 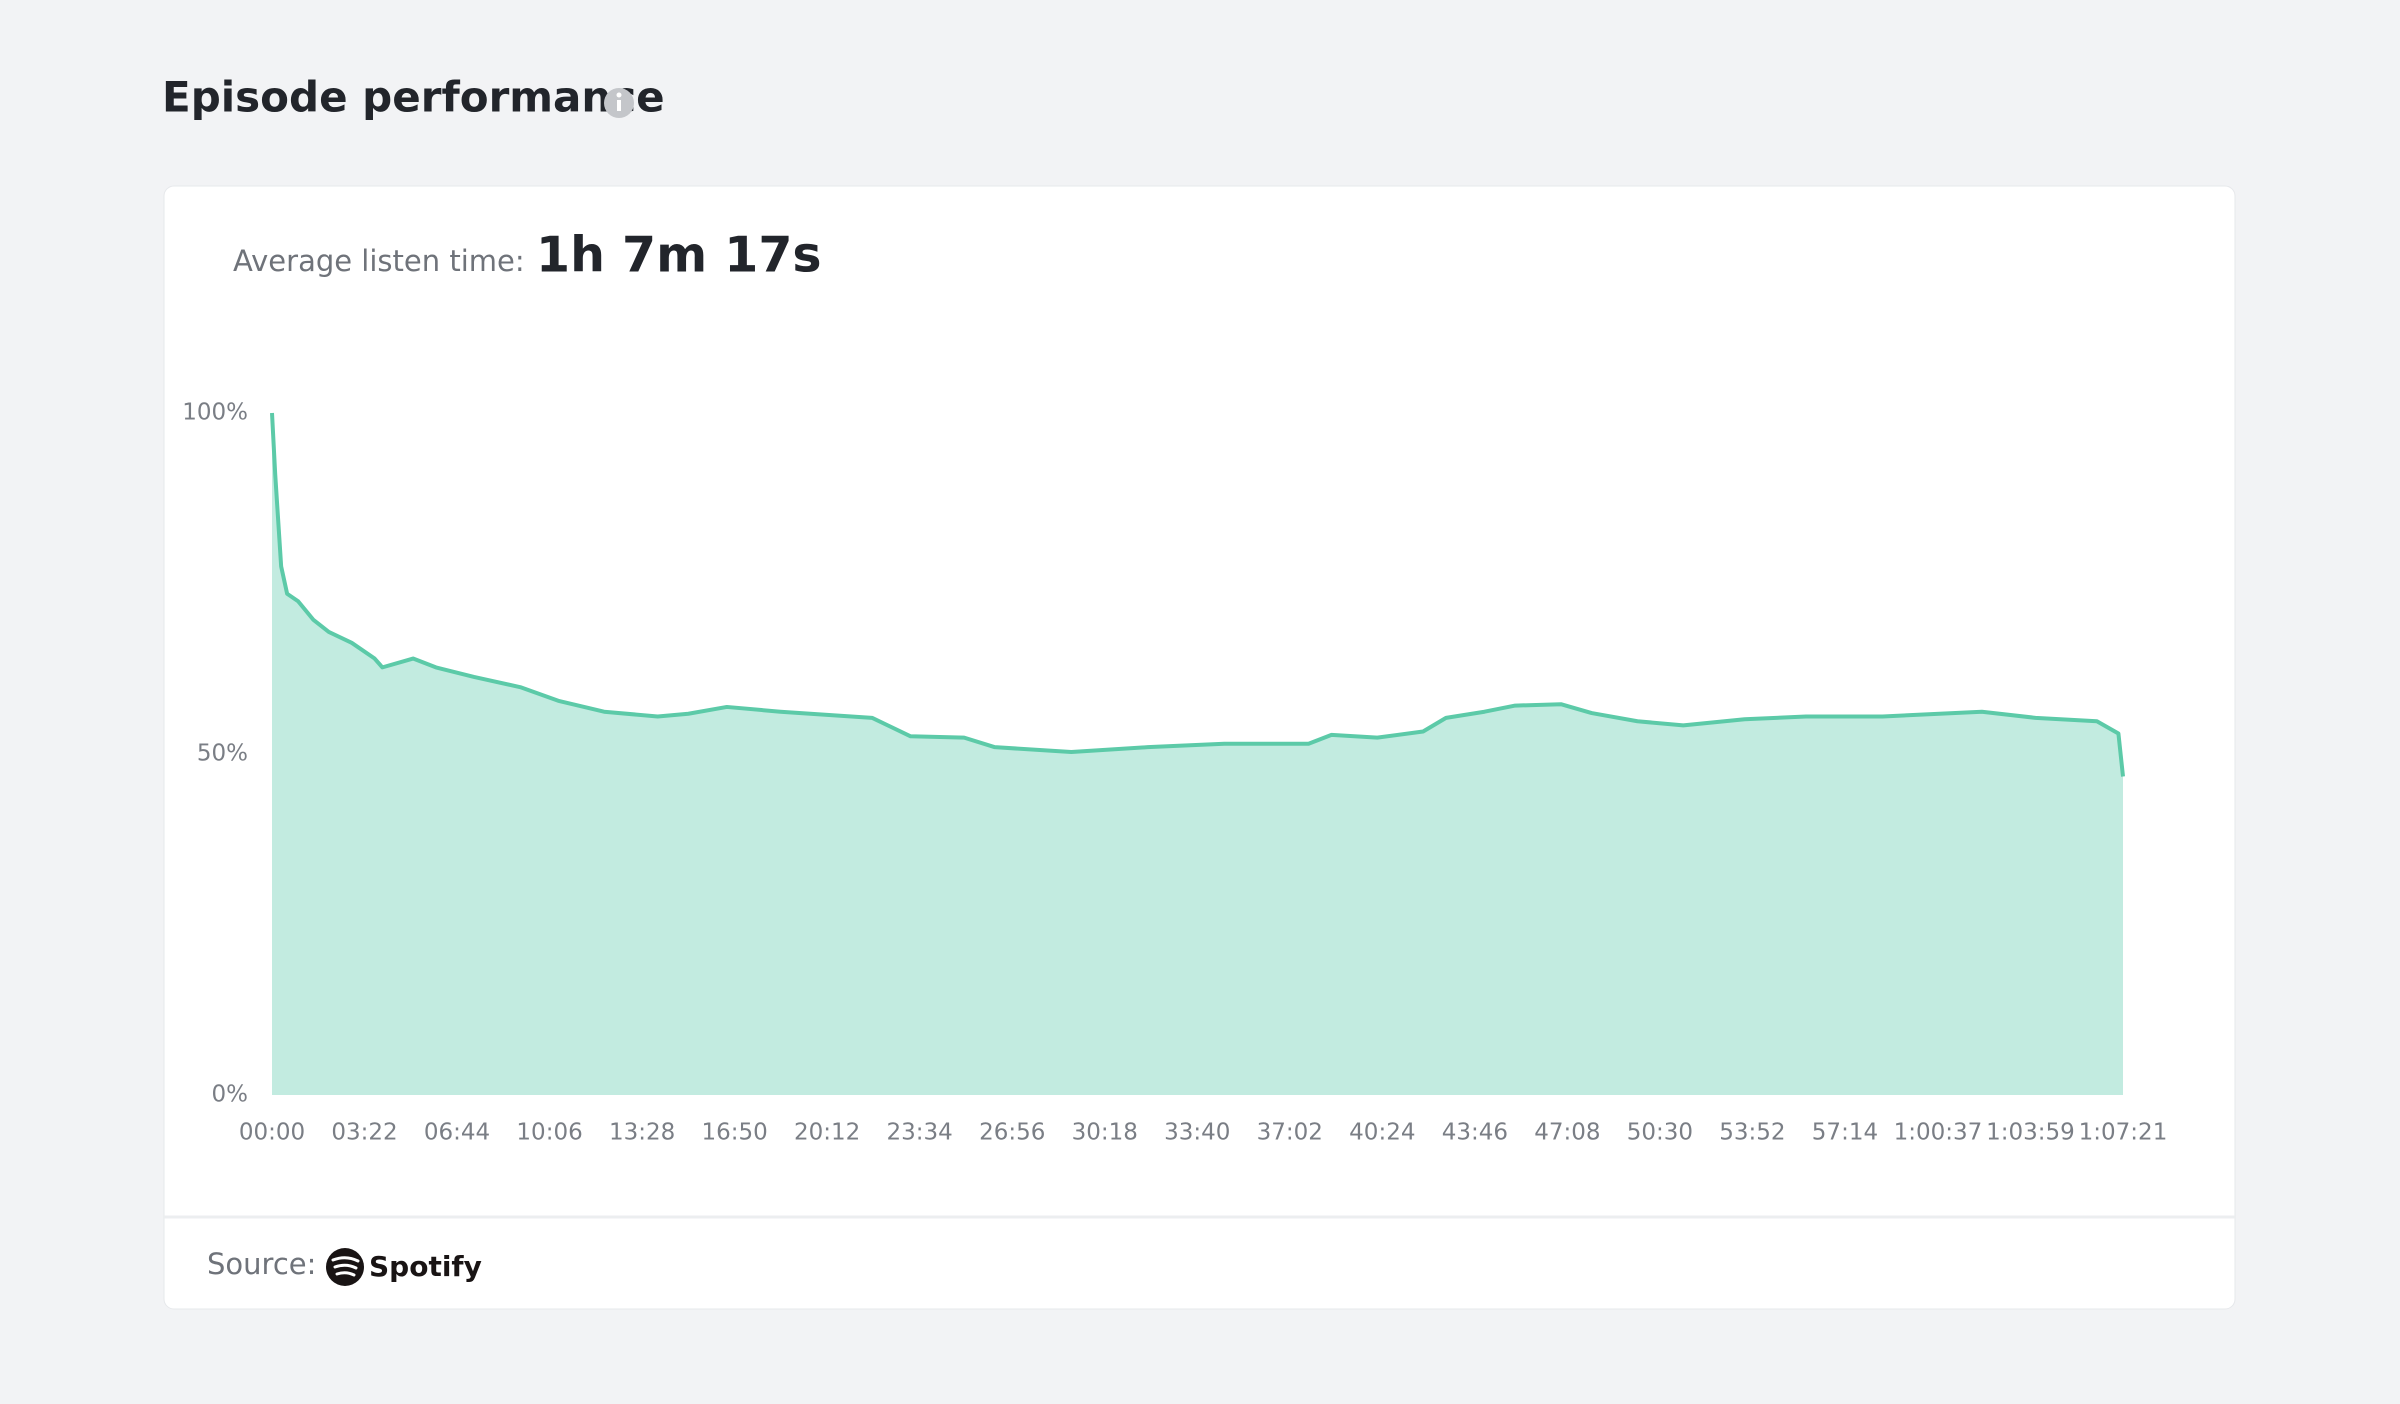 I want to click on info-icon, so click(x=619, y=103).